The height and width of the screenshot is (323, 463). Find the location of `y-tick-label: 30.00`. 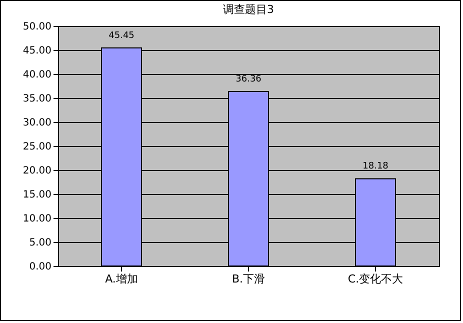

y-tick-label: 30.00 is located at coordinates (37, 123).